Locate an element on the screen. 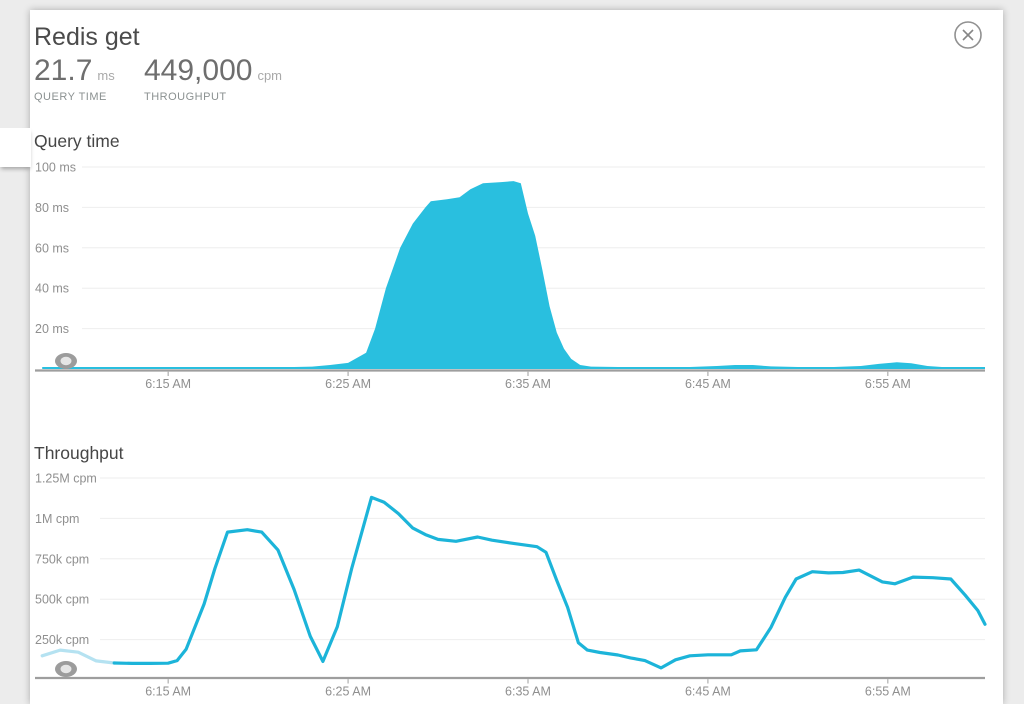 The image size is (1024, 704). y-tick-label: 60 ms is located at coordinates (52, 248).